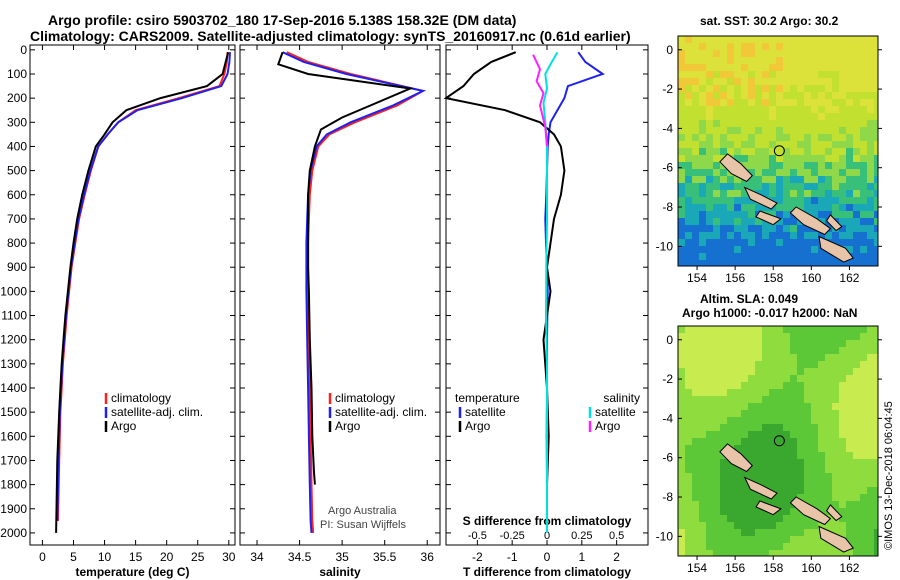 The height and width of the screenshot is (580, 900). Describe the element at coordinates (13, 340) in the screenshot. I see `y-tick-label: 1200` at that location.